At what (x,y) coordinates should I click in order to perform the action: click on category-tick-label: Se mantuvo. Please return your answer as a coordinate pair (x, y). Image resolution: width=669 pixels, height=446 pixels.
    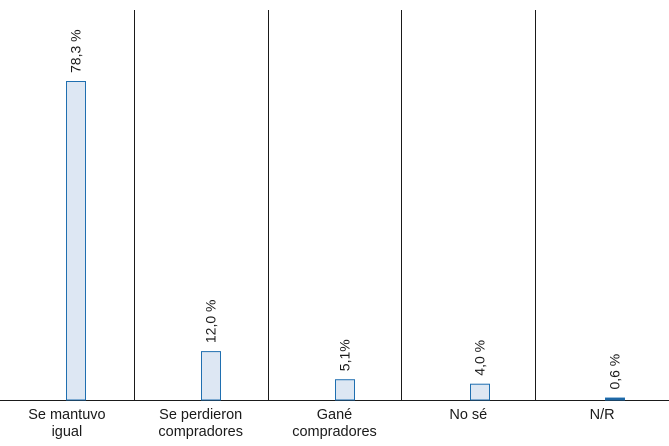
    Looking at the image, I should click on (66, 415).